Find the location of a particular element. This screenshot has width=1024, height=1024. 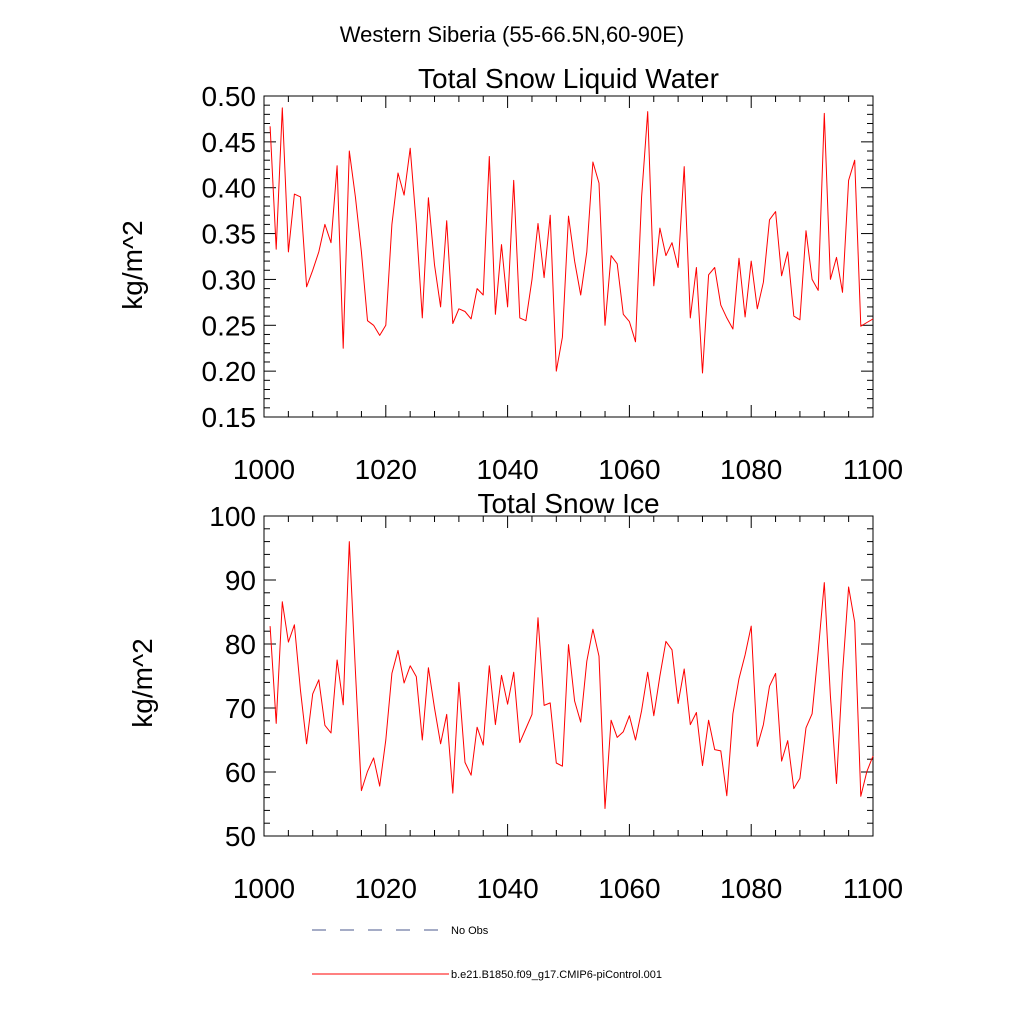

chart-0-ytick-label: 0.40 is located at coordinates (229, 188).